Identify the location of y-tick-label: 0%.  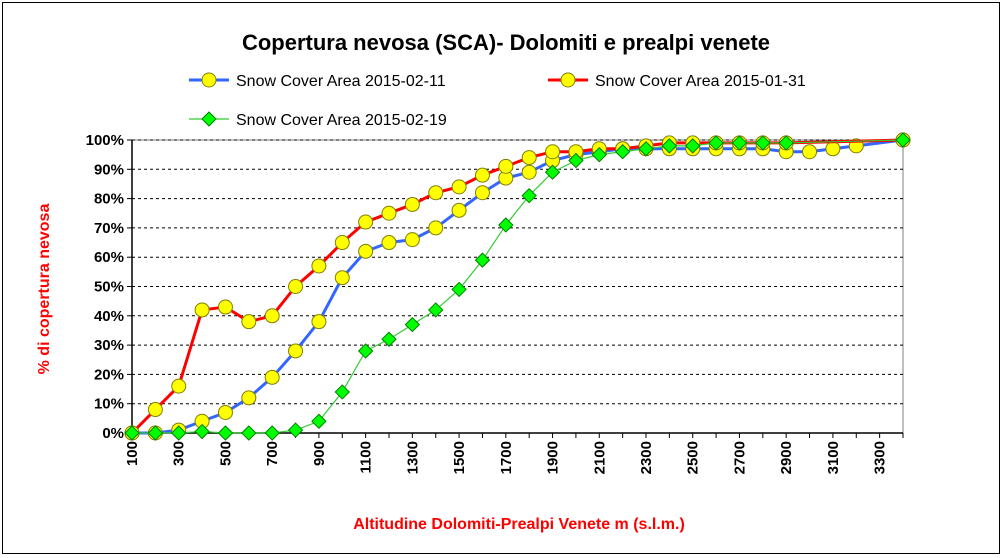
(113, 433).